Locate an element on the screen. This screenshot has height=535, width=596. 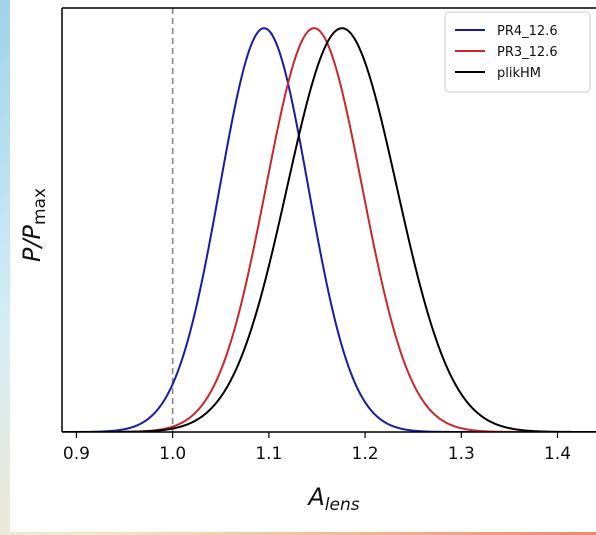
legend-label: PR4_12.6 is located at coordinates (527, 31).